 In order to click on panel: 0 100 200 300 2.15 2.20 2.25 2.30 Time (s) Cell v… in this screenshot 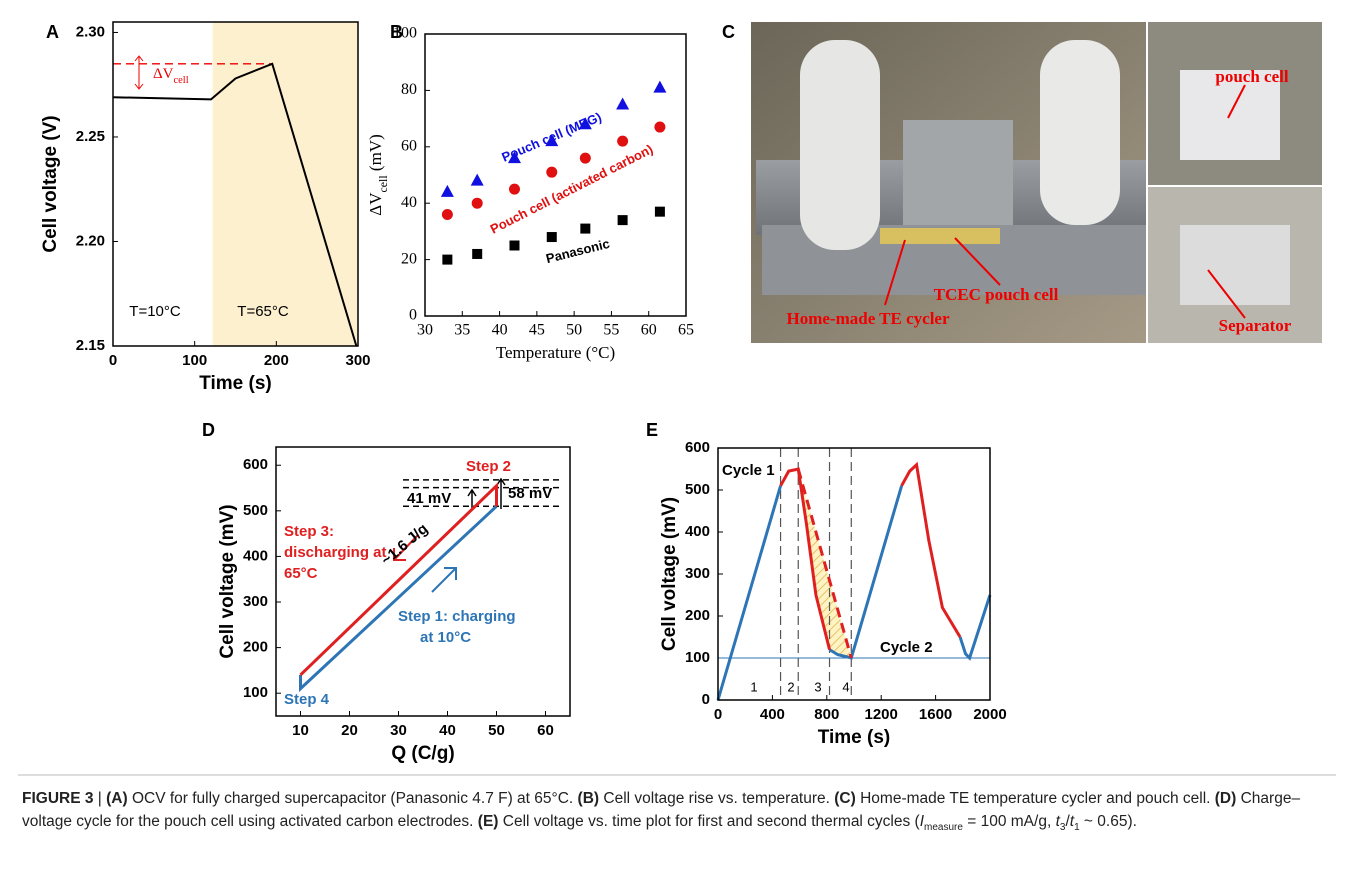, I will do `click(205, 207)`.